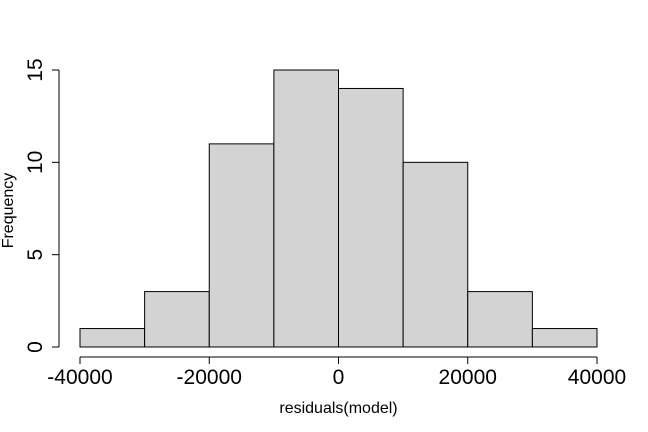 The image size is (648, 432). Describe the element at coordinates (8, 211) in the screenshot. I see `y-axis-label: Frequency` at that location.